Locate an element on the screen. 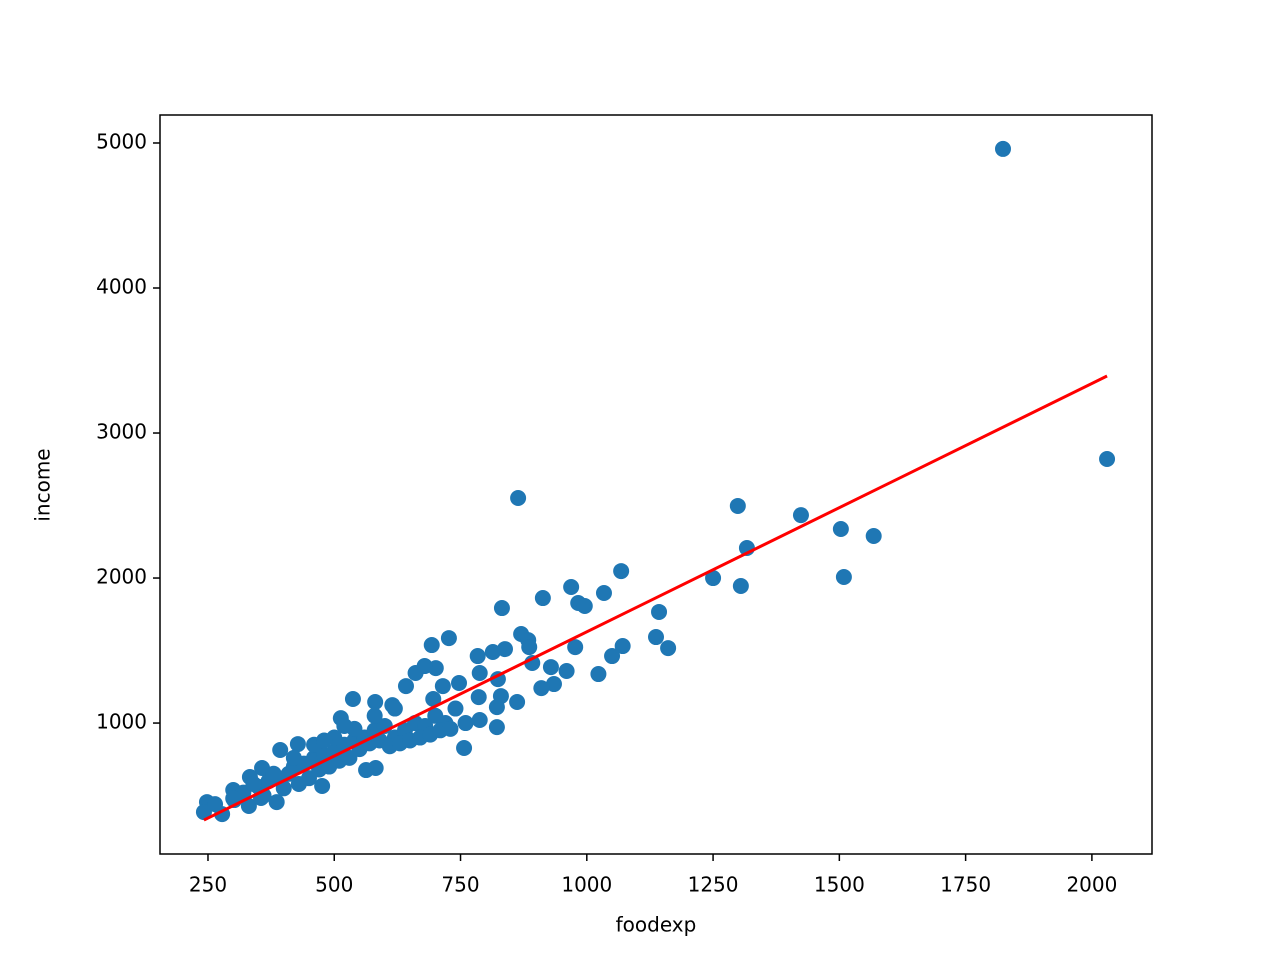  x-tick-label: 250 is located at coordinates (208, 885).